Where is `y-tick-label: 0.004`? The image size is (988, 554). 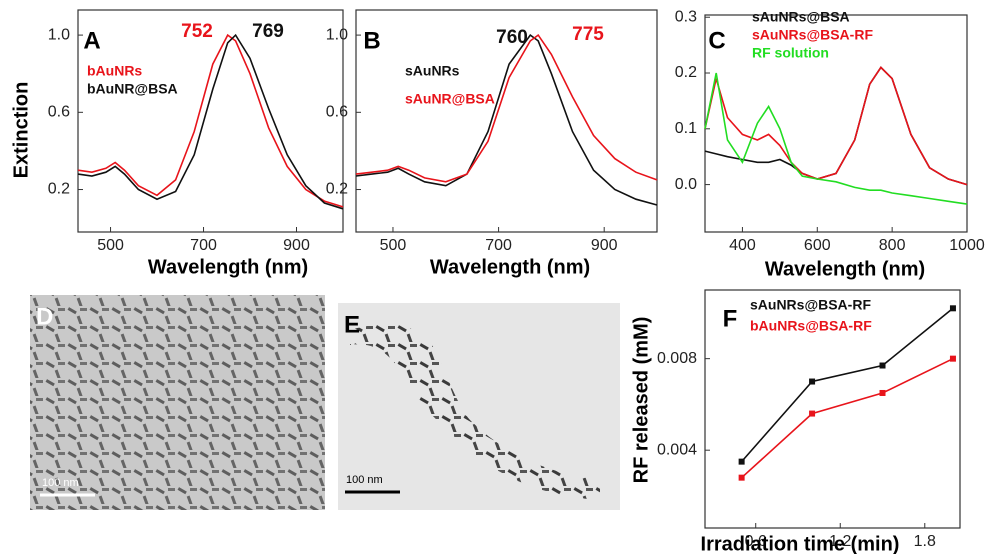
y-tick-label: 0.004 is located at coordinates (677, 449).